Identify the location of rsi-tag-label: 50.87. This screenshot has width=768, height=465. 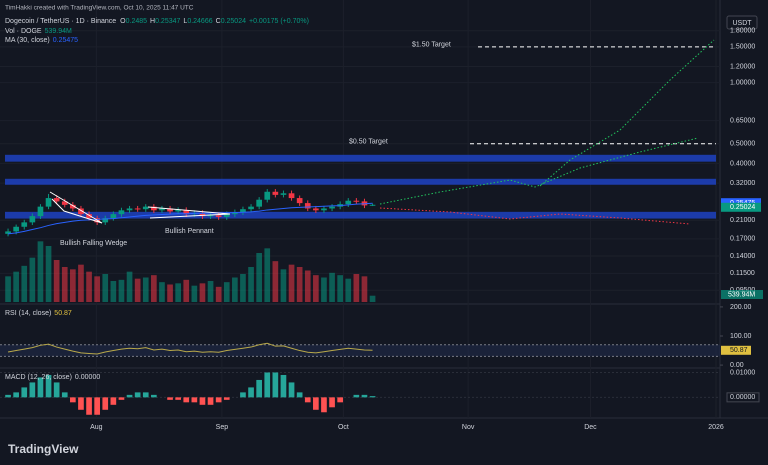
(739, 350).